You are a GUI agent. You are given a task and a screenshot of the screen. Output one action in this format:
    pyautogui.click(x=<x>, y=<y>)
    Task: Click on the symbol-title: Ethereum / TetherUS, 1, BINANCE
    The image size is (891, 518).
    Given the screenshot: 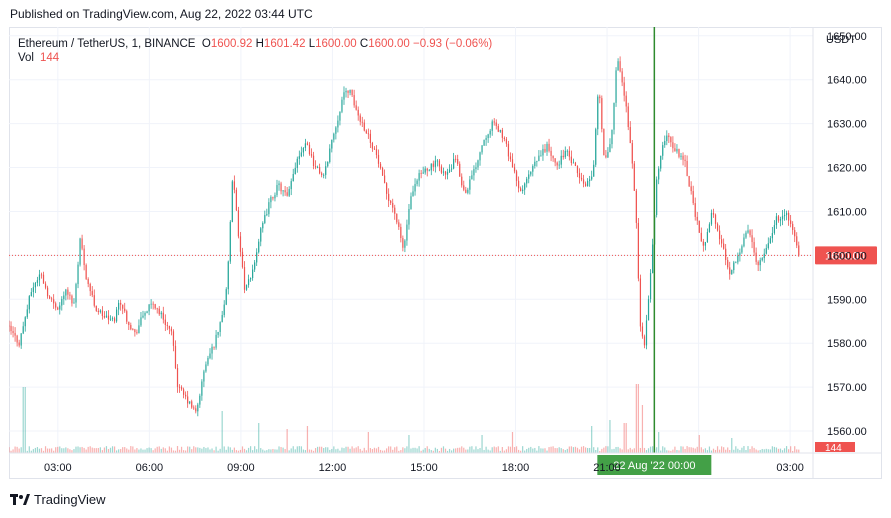 What is the action you would take?
    pyautogui.click(x=107, y=44)
    